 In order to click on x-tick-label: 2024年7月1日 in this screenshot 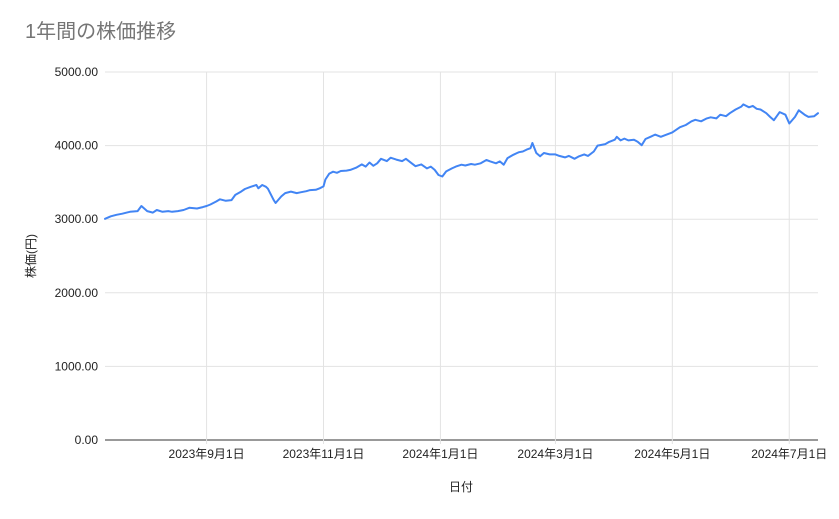, I will do `click(789, 454)`.